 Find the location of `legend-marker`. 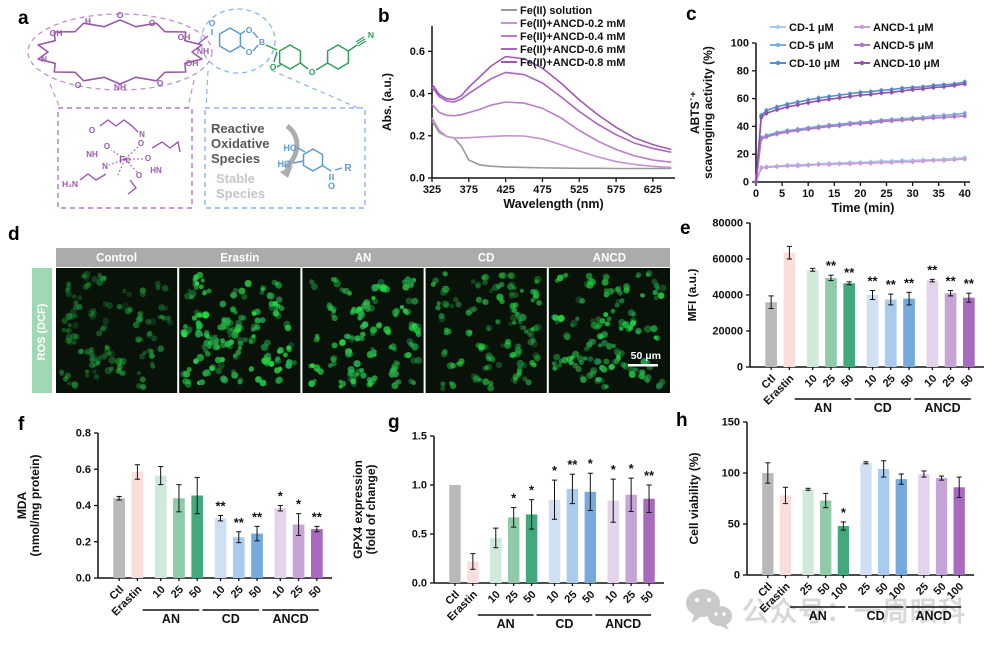

legend-marker is located at coordinates (778, 27).